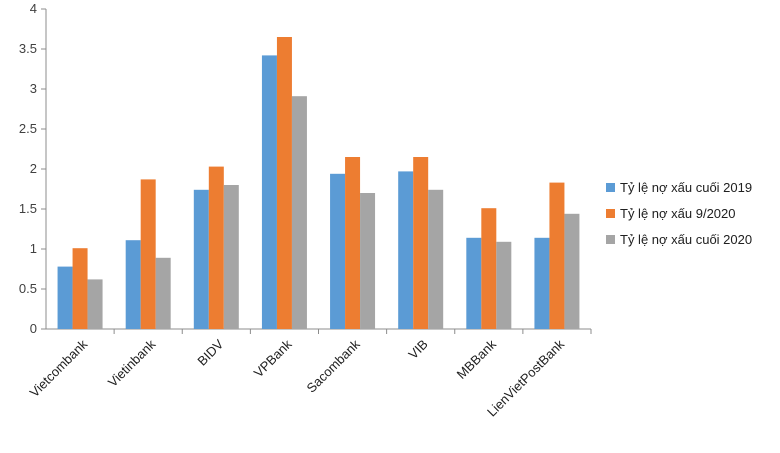 The height and width of the screenshot is (453, 780). What do you see at coordinates (334, 366) in the screenshot?
I see `x-category-label: Sacombank` at bounding box center [334, 366].